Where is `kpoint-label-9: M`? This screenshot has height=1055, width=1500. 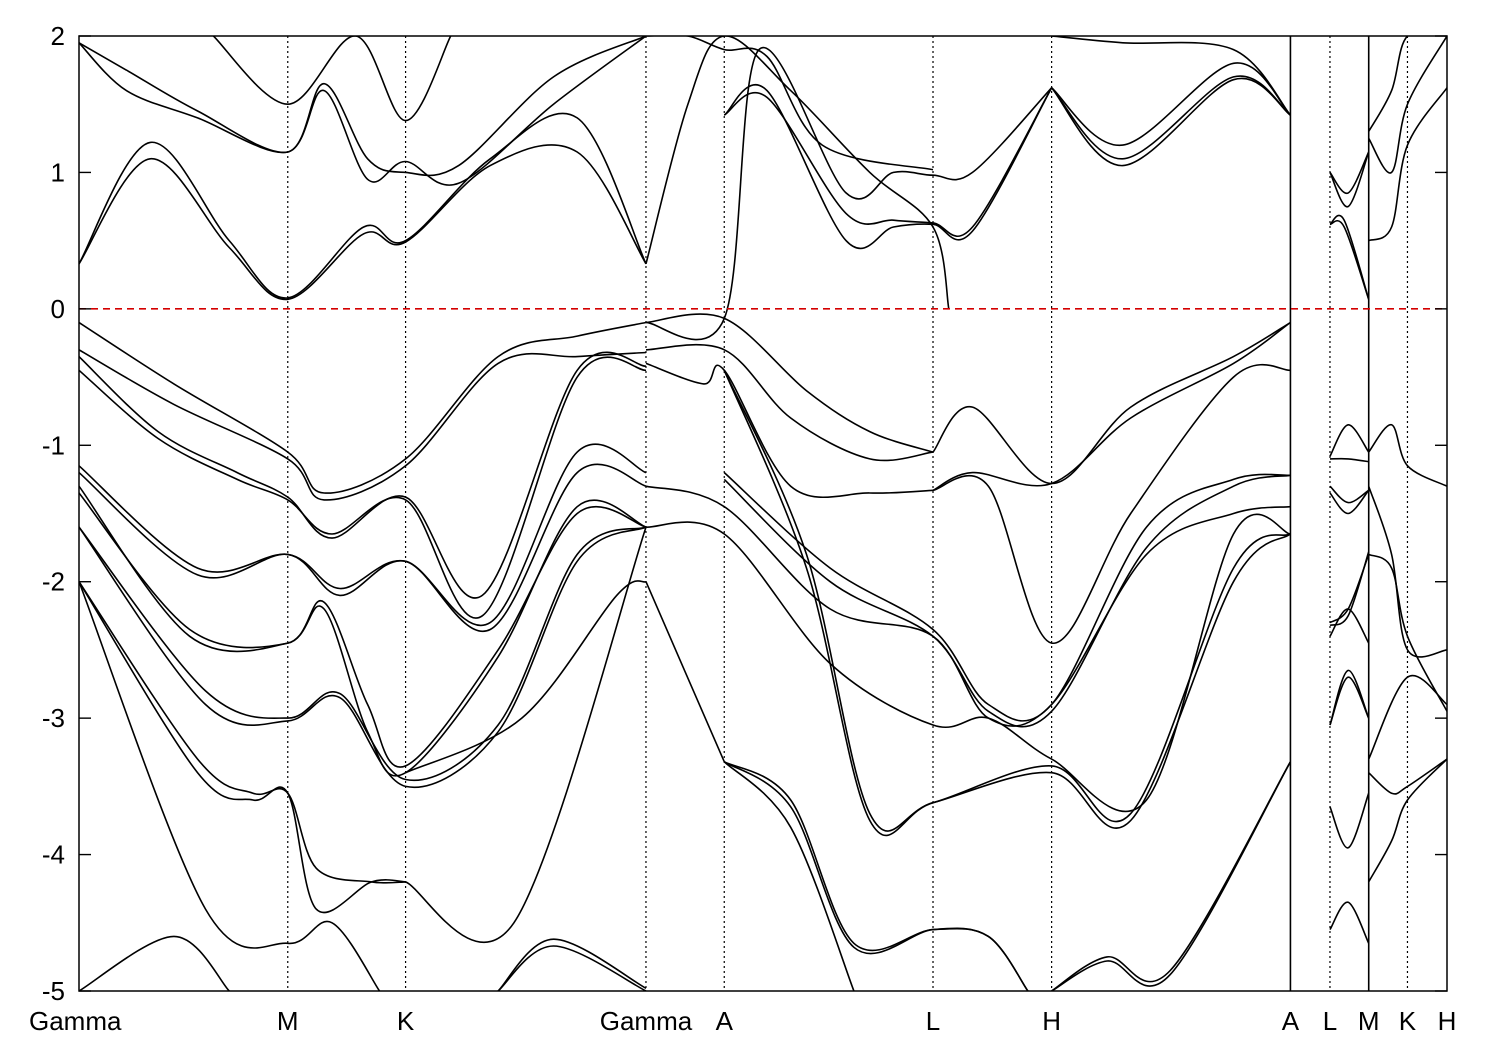
kpoint-label-9: M is located at coordinates (1369, 1021).